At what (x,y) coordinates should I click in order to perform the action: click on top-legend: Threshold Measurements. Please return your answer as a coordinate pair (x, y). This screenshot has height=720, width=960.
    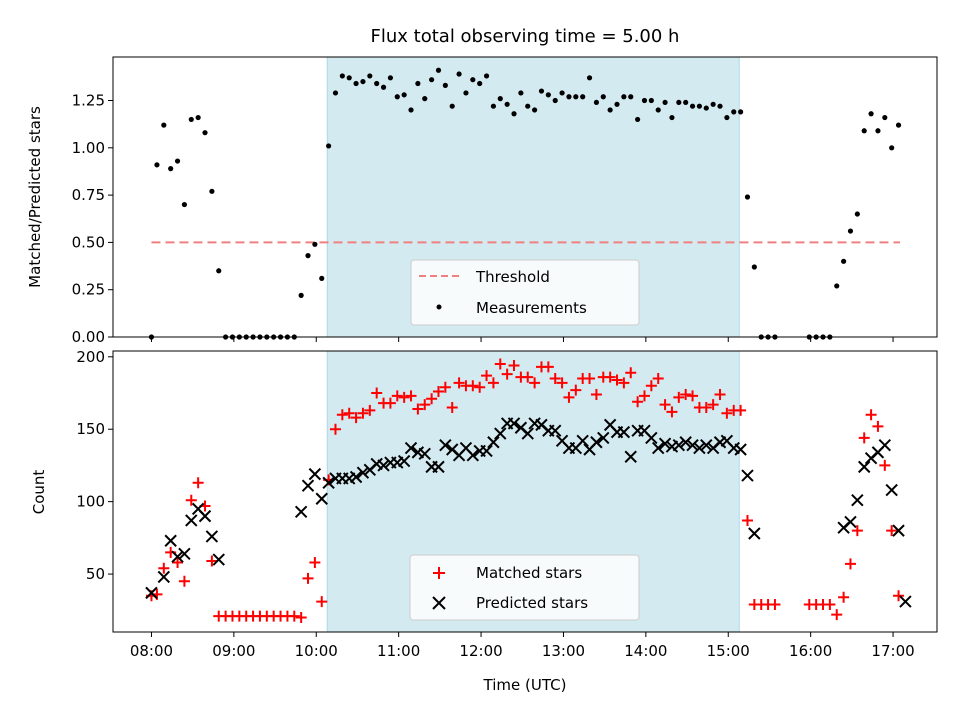
    Looking at the image, I should click on (525, 292).